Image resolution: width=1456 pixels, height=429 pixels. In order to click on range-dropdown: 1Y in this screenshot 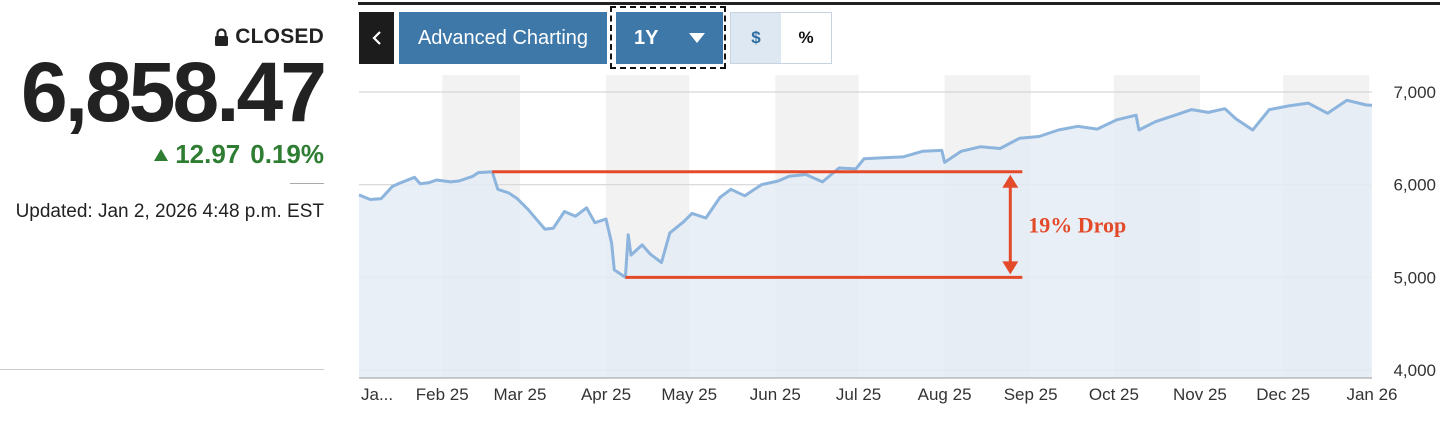, I will do `click(669, 38)`.